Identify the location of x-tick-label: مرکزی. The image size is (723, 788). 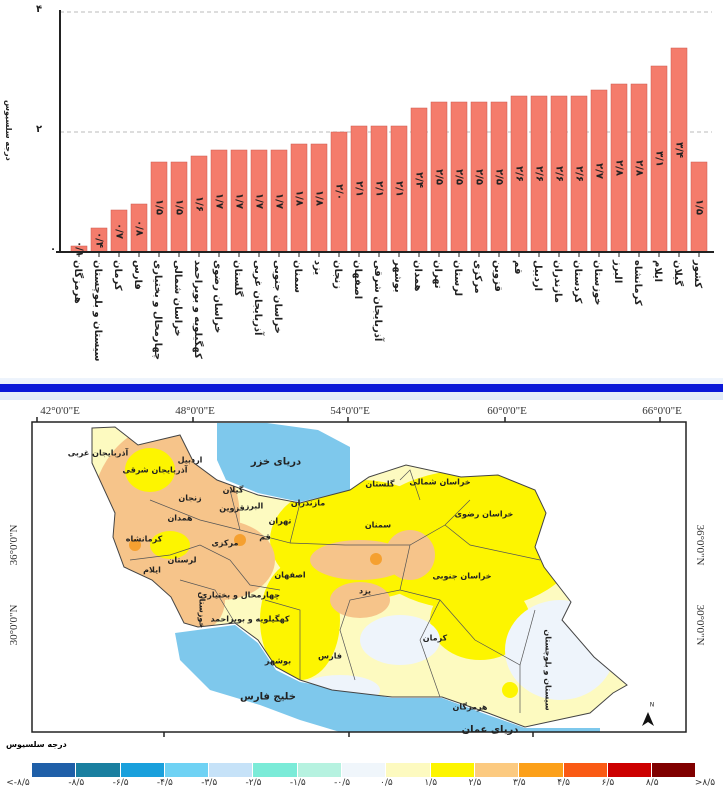
(477, 277).